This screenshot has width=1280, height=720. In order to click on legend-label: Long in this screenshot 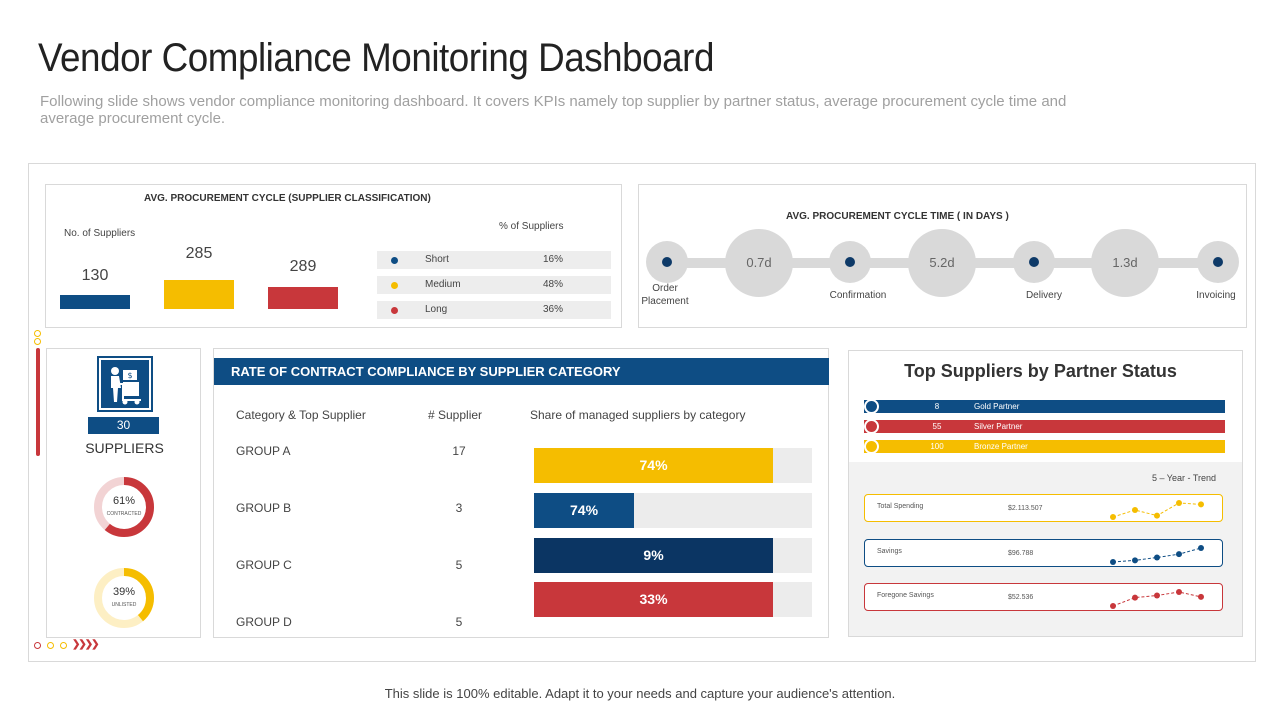, I will do `click(436, 309)`.